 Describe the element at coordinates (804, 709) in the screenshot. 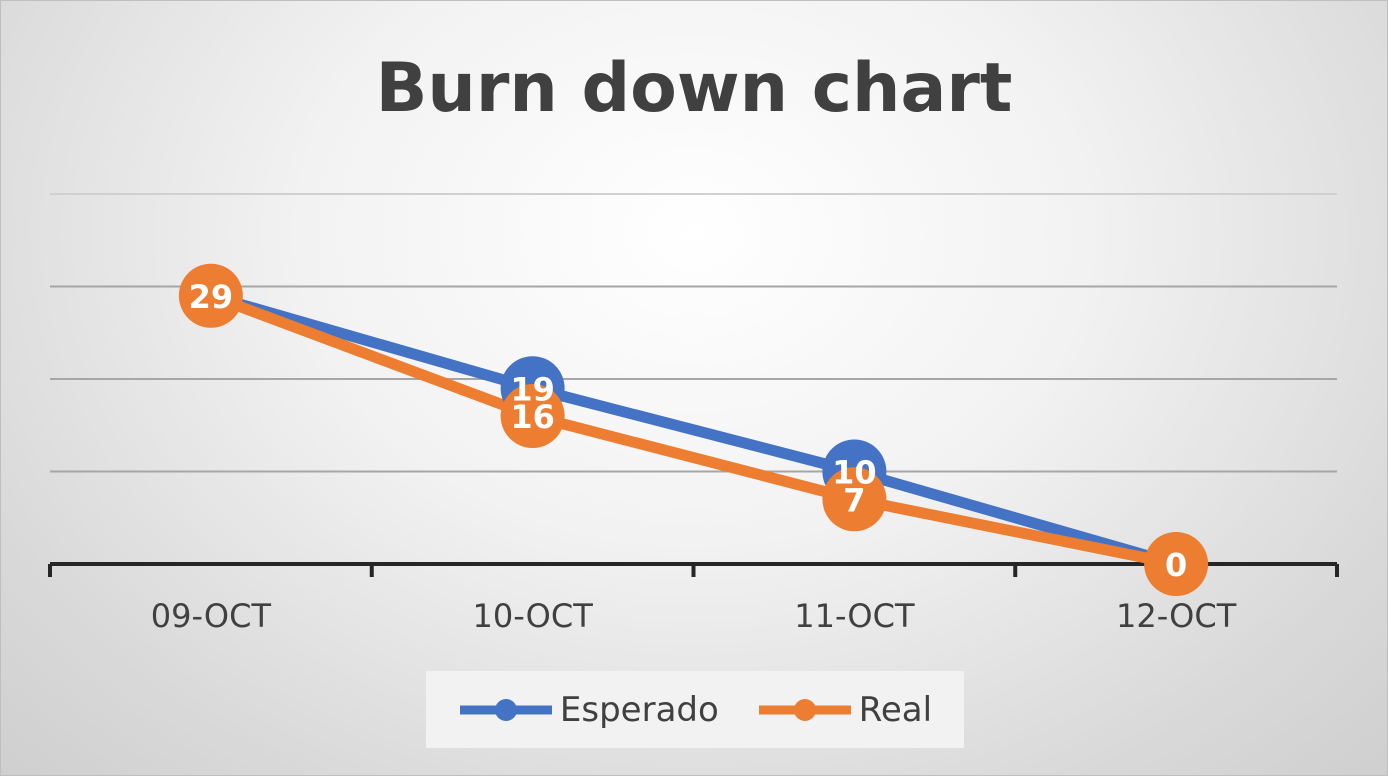

I see `legend-marker-real` at that location.